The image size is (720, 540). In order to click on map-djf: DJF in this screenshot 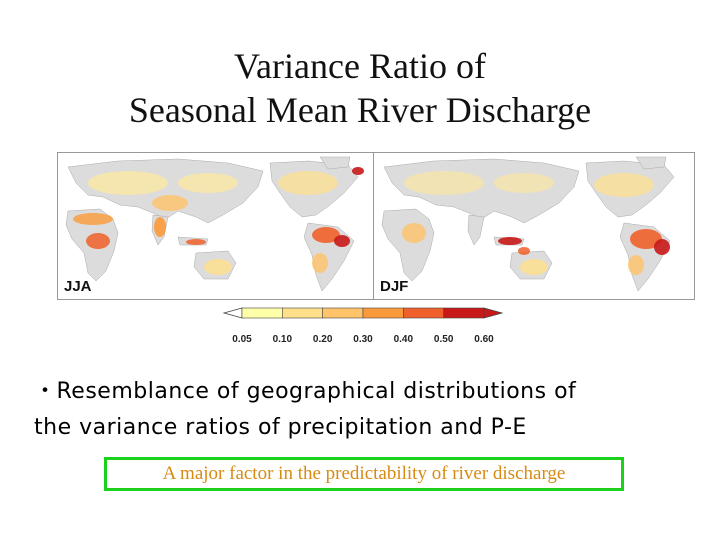, I will do `click(534, 226)`.